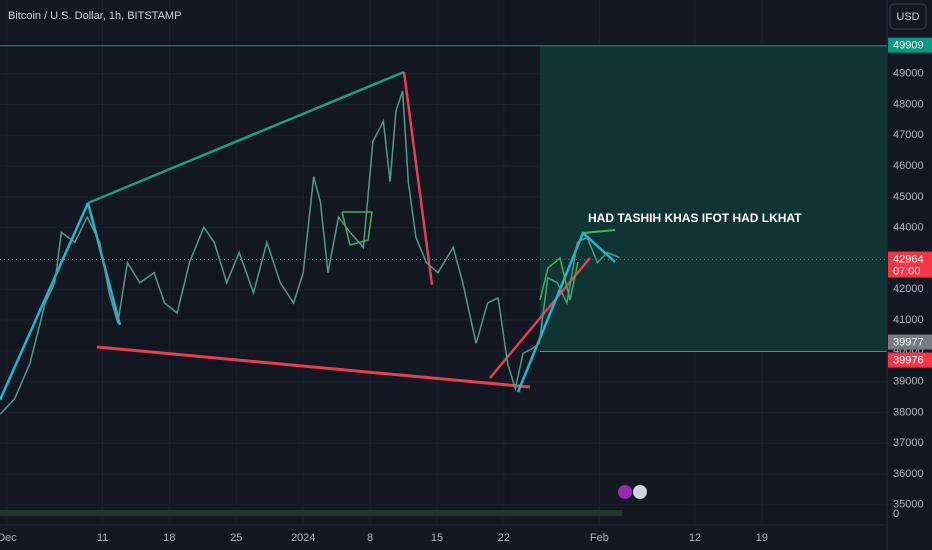  What do you see at coordinates (908, 228) in the screenshot?
I see `y-tick-label: 44000` at bounding box center [908, 228].